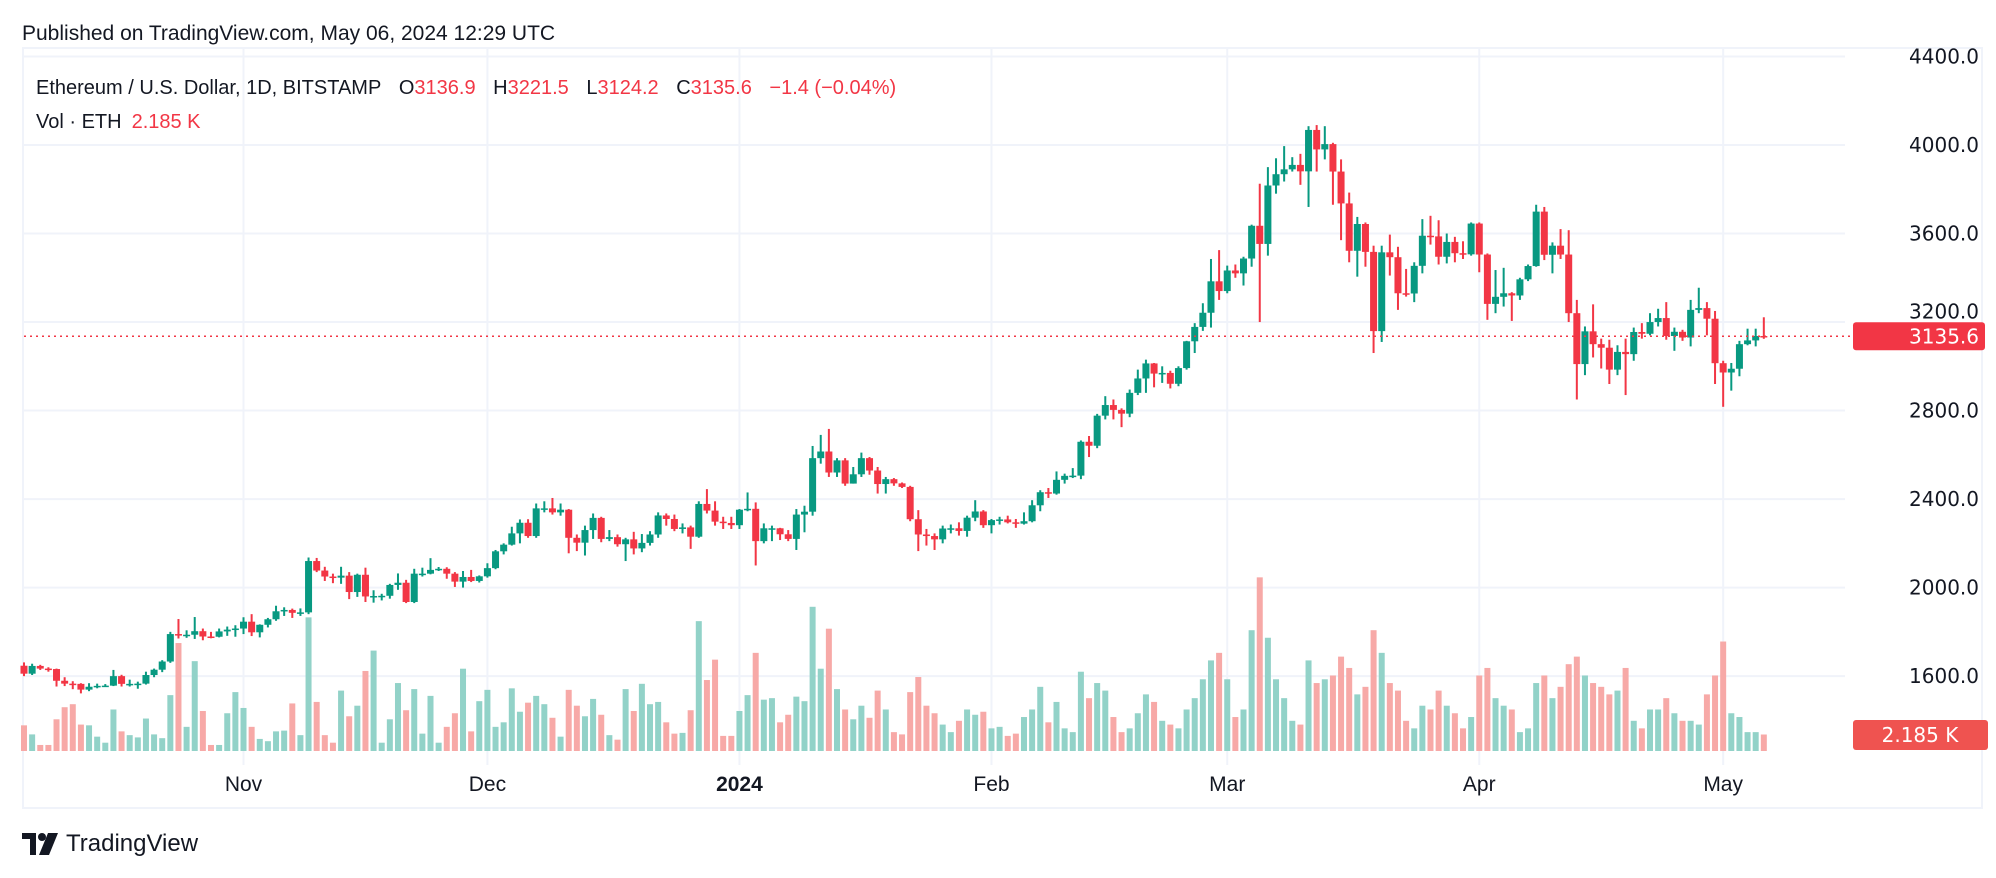  I want to click on volume-label: Vol · ETH, so click(79, 122).